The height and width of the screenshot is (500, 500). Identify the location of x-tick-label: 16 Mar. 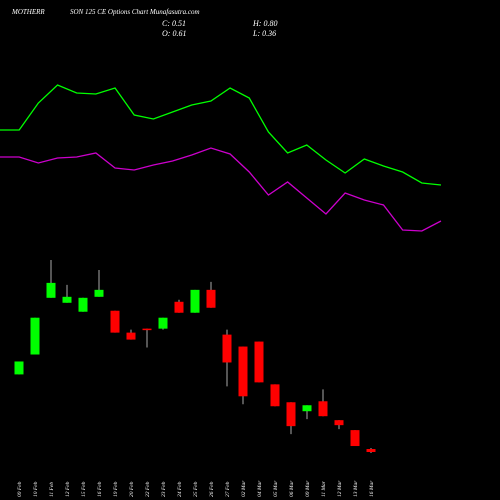
(372, 488).